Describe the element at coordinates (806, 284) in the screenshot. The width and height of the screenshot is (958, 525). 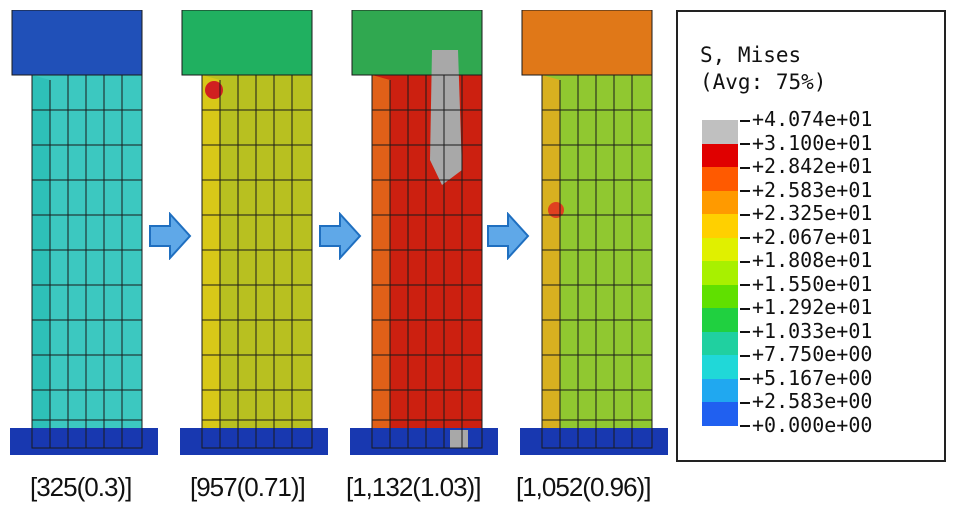
I see `legend-value: +1.550e+01` at that location.